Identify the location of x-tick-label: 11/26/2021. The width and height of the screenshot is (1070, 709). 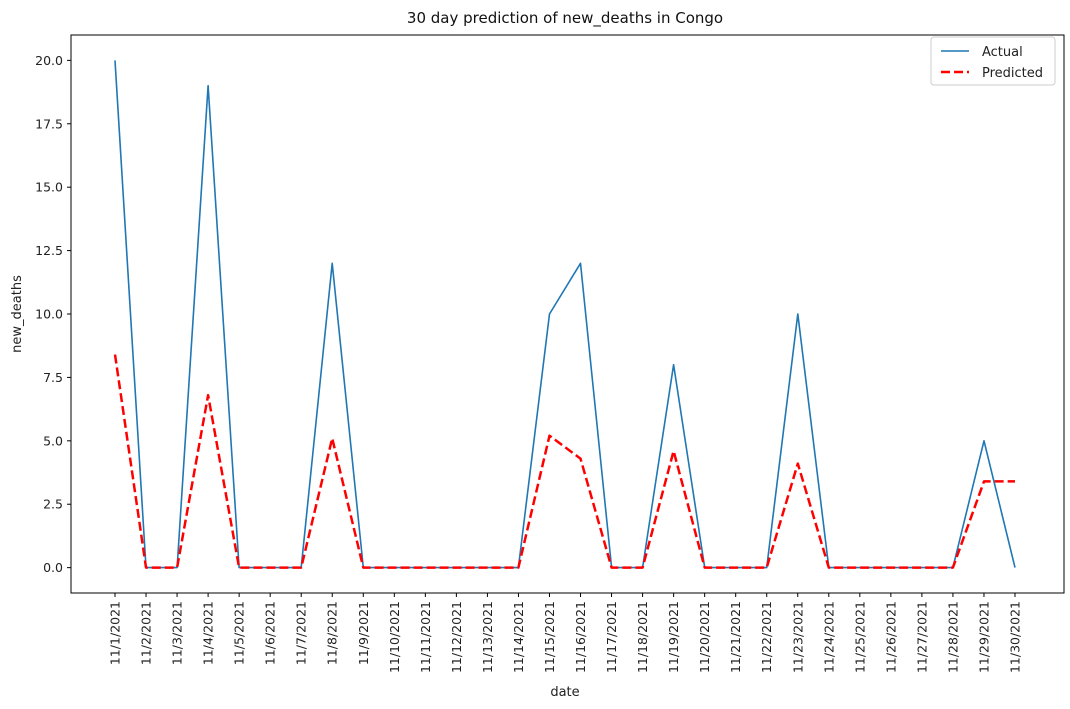
(890, 637).